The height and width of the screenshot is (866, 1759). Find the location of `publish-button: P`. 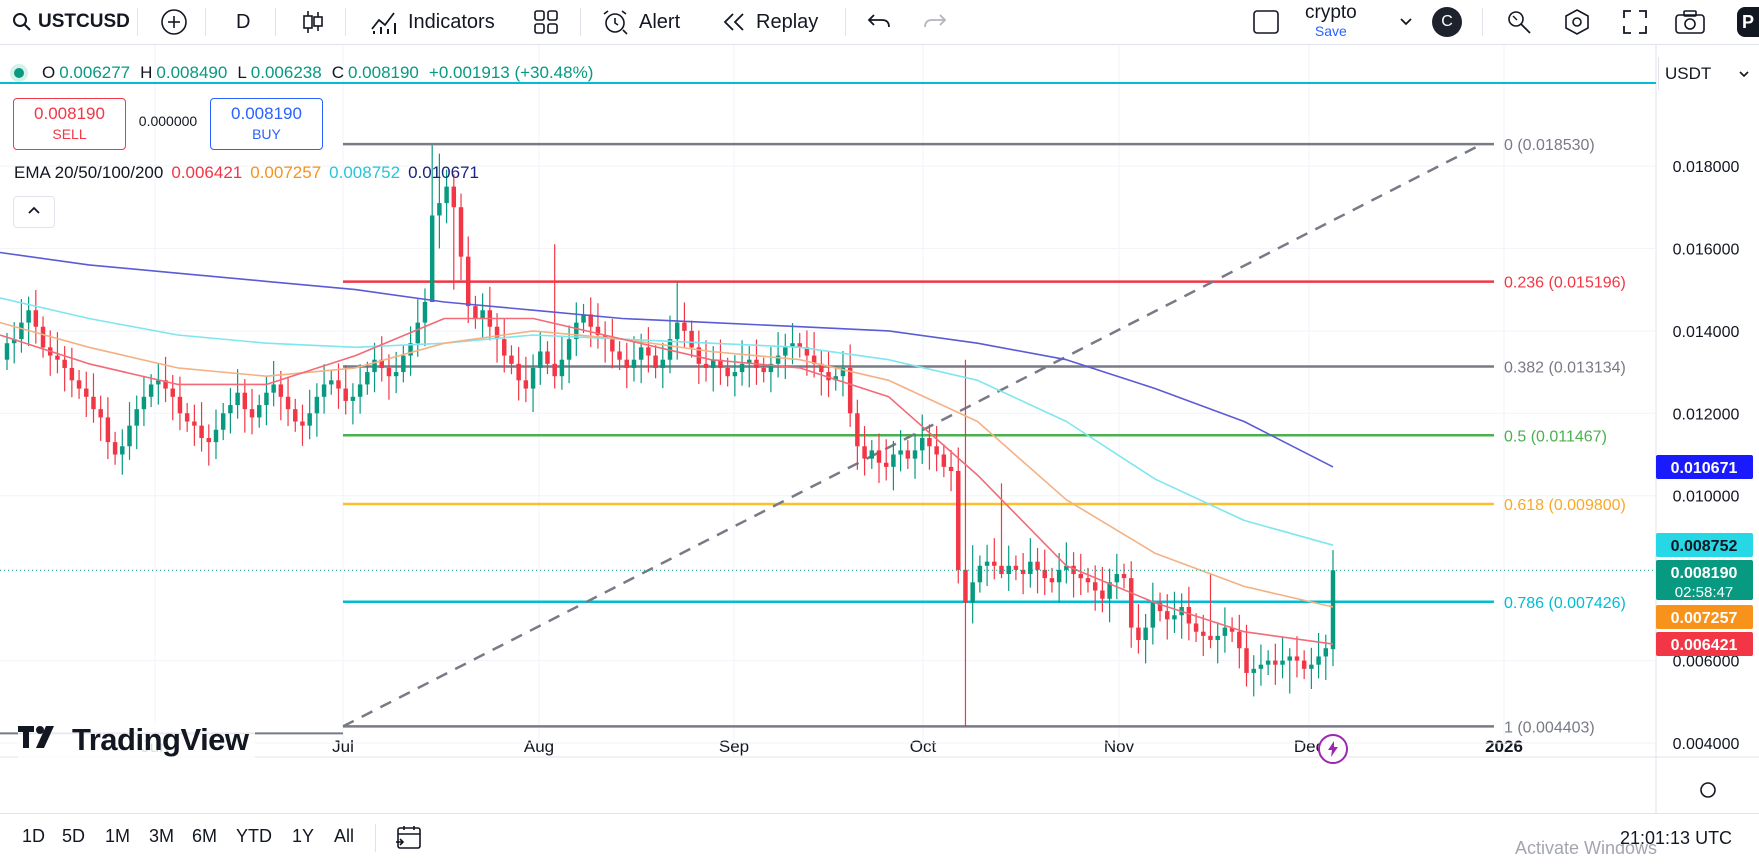

publish-button: P is located at coordinates (1748, 22).